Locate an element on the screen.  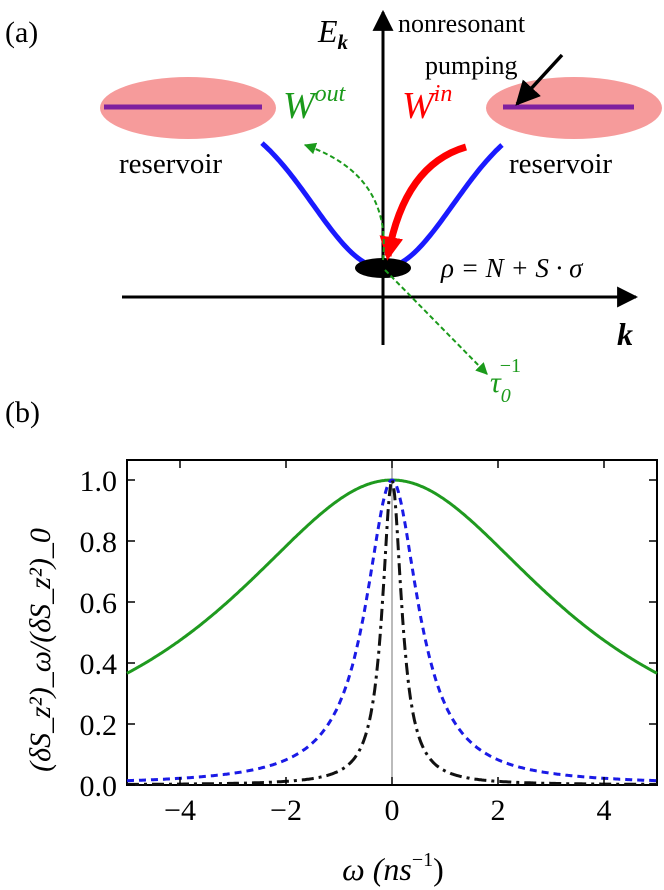
y-tick-label: 1.0 is located at coordinates (99, 481).